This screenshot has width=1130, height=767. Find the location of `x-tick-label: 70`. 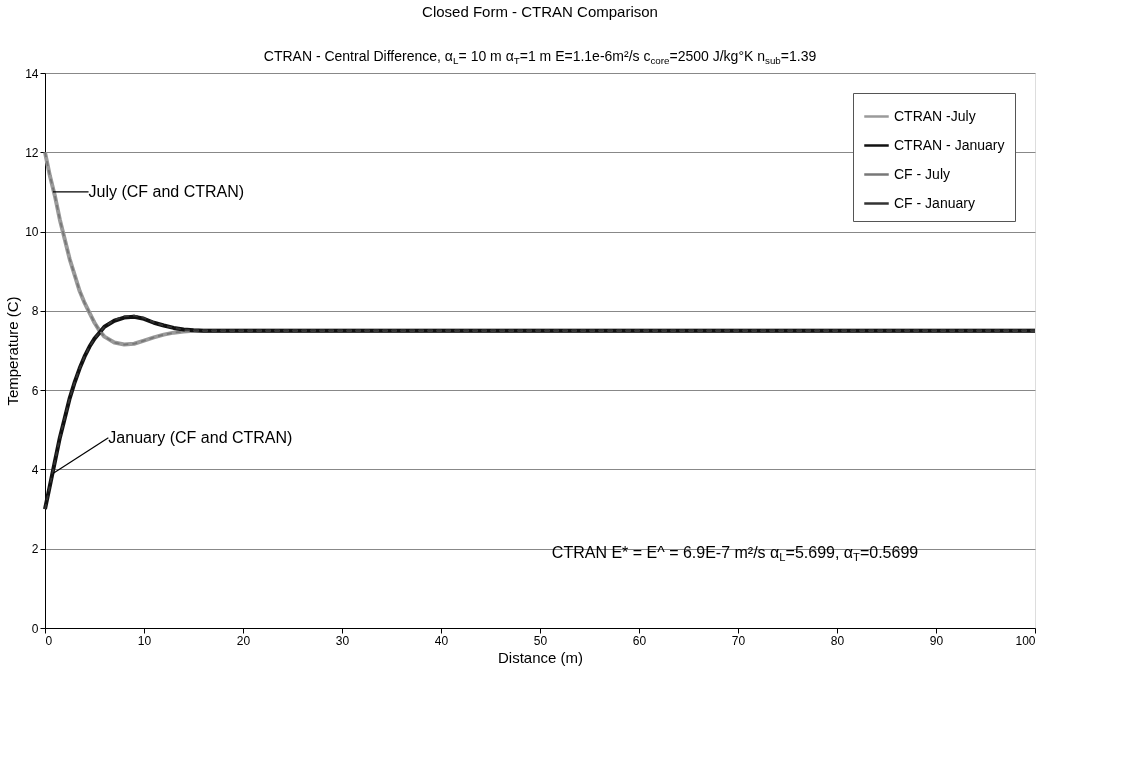

x-tick-label: 70 is located at coordinates (738, 640).